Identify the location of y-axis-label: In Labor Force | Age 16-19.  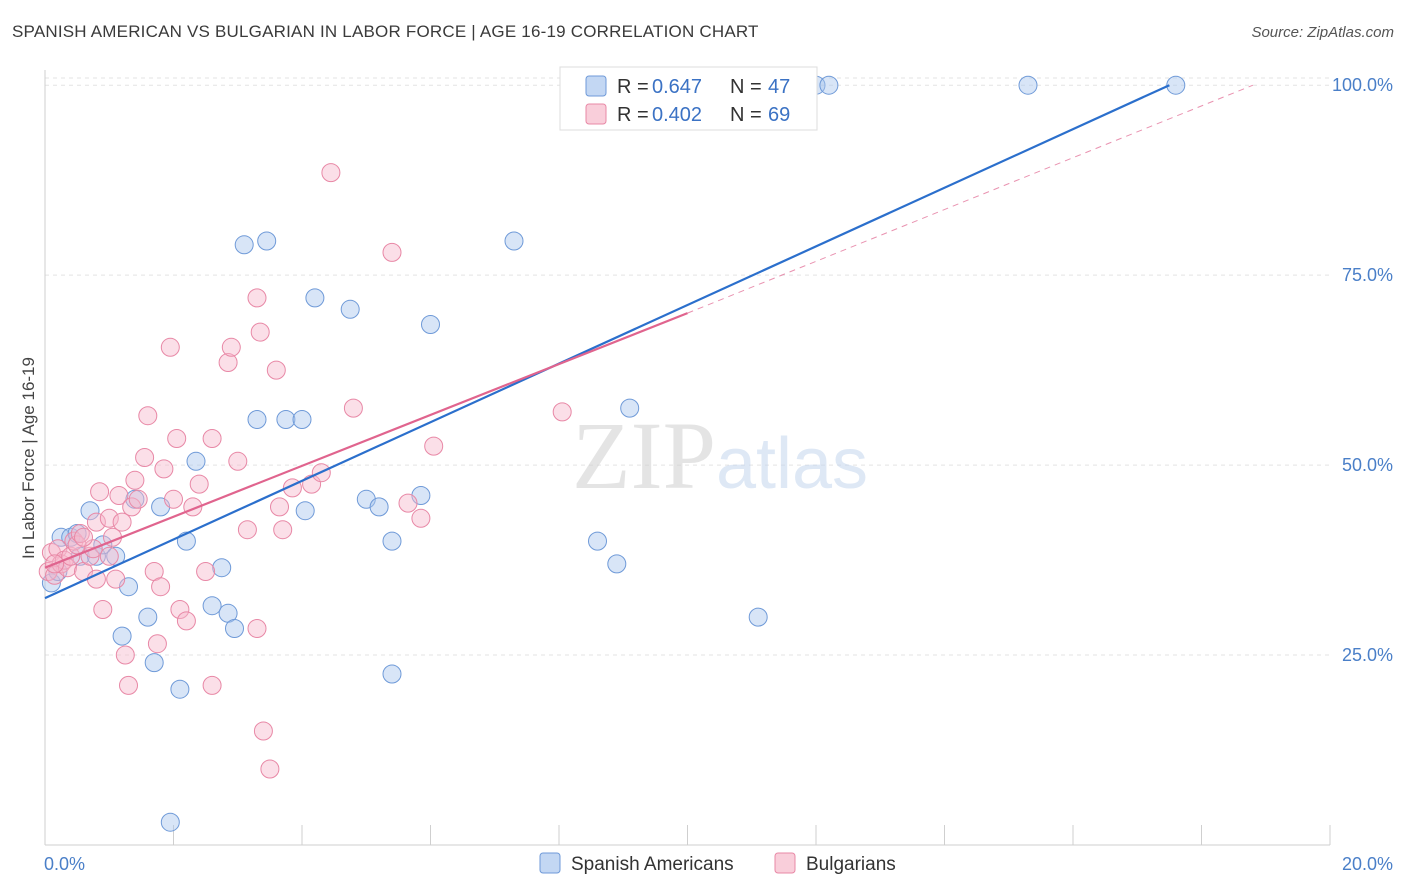
(28, 458).